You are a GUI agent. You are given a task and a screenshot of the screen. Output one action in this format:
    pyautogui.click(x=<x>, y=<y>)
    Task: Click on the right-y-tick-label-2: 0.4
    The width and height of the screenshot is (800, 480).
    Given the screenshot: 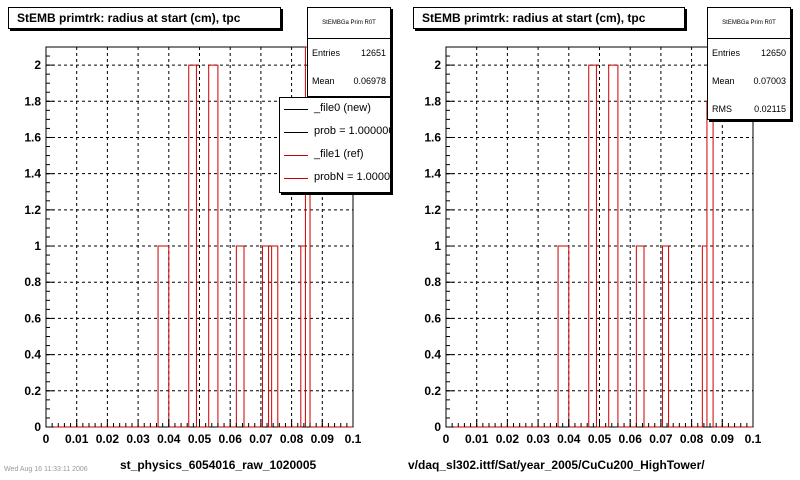 What is the action you would take?
    pyautogui.click(x=432, y=355)
    